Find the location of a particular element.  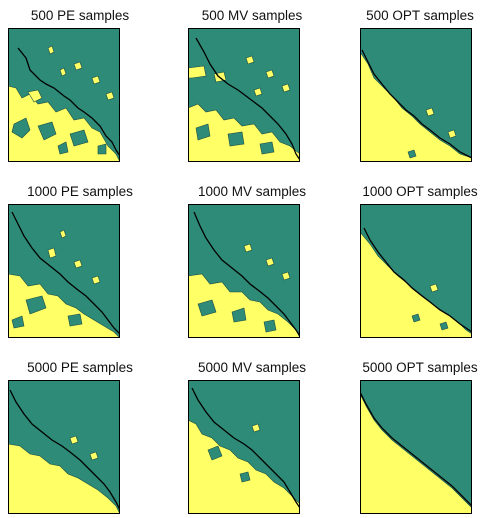

panel-title-1000-pe: 1000 PE samples is located at coordinates (80, 191).